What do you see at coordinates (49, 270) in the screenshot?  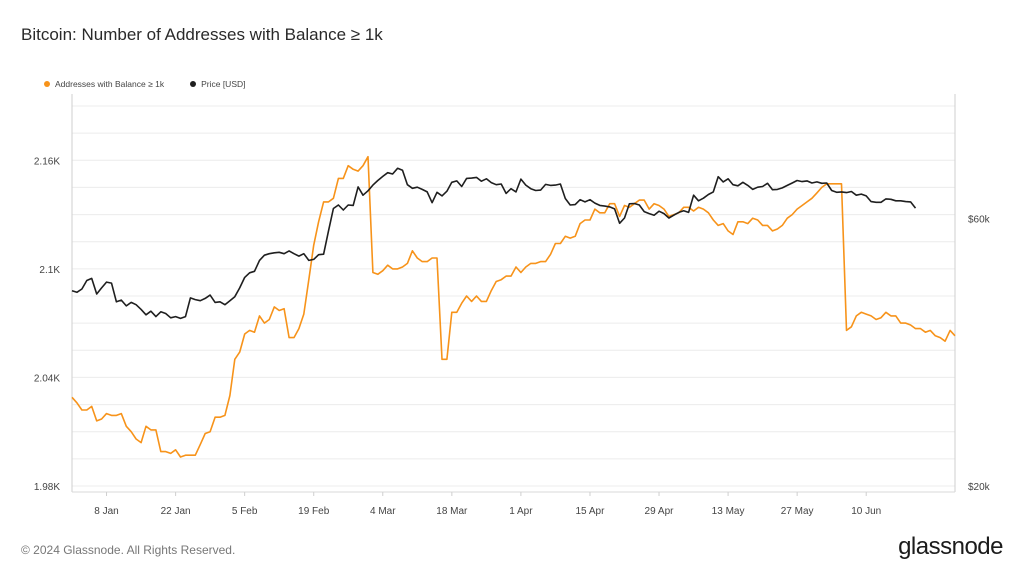 I see `y-left-tick-label: 2.1K` at bounding box center [49, 270].